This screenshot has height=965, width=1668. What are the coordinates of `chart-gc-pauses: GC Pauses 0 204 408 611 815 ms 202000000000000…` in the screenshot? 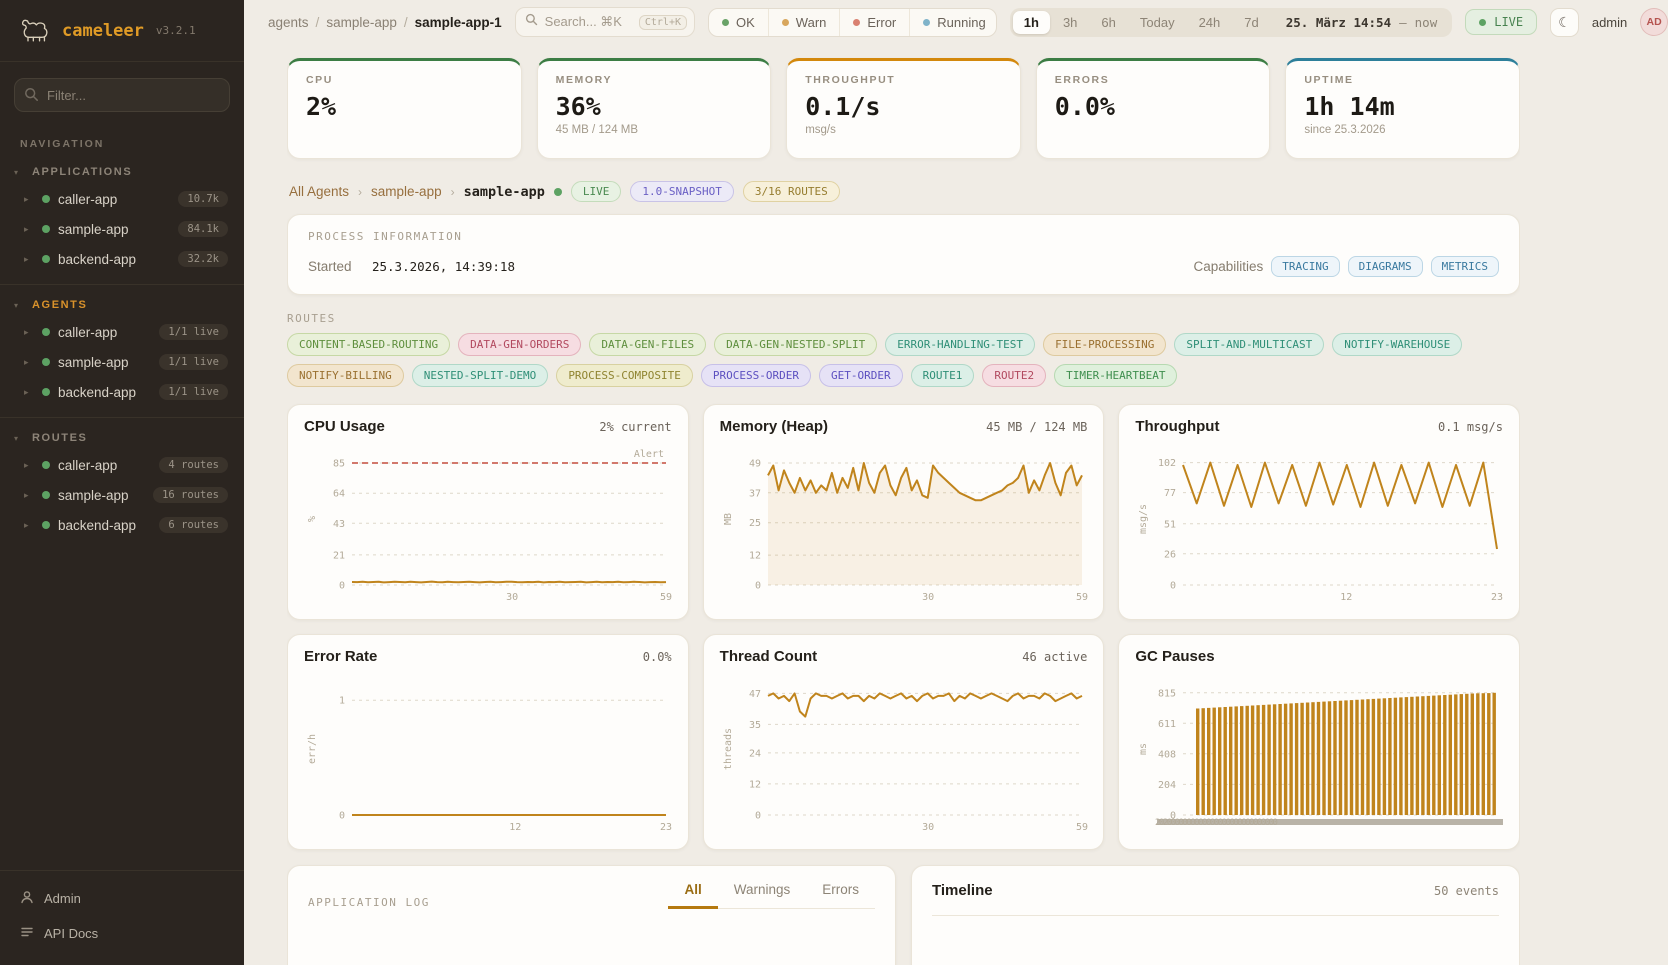 It's located at (1319, 742).